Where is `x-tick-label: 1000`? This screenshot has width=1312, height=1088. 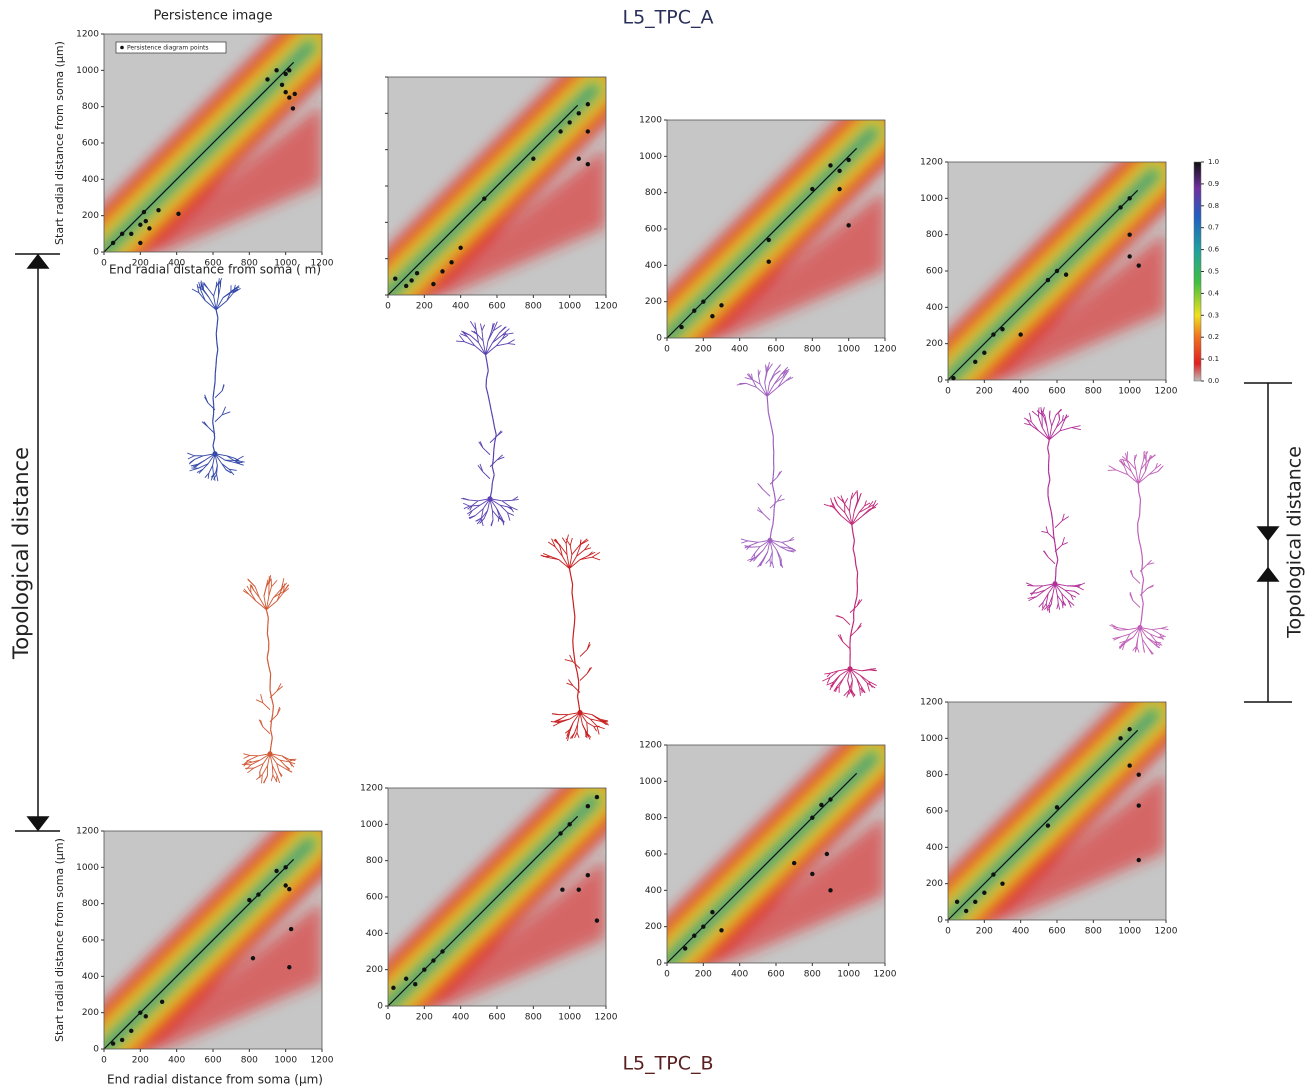 x-tick-label: 1000 is located at coordinates (285, 1061).